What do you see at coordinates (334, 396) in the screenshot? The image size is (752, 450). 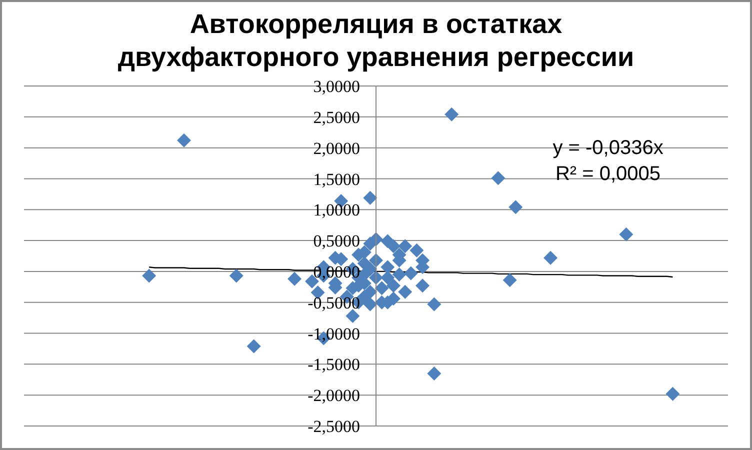 I see `y-tick-label: -2,0000` at bounding box center [334, 396].